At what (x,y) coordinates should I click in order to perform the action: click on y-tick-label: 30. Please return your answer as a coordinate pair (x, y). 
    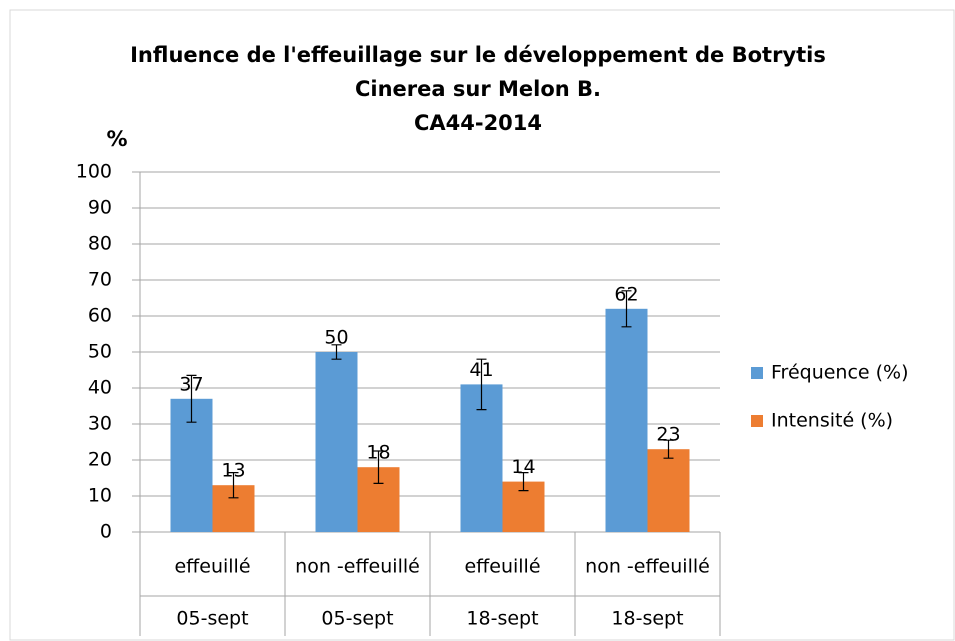
    Looking at the image, I should click on (100, 424).